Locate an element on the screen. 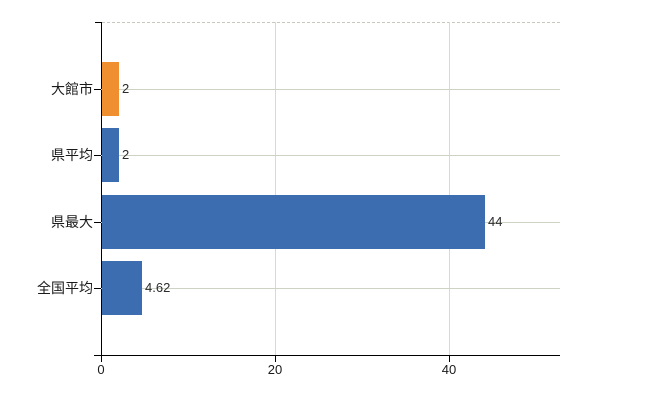 Image resolution: width=650 pixels, height=400 pixels. x-axis-tick-label: 0 is located at coordinates (101, 369).